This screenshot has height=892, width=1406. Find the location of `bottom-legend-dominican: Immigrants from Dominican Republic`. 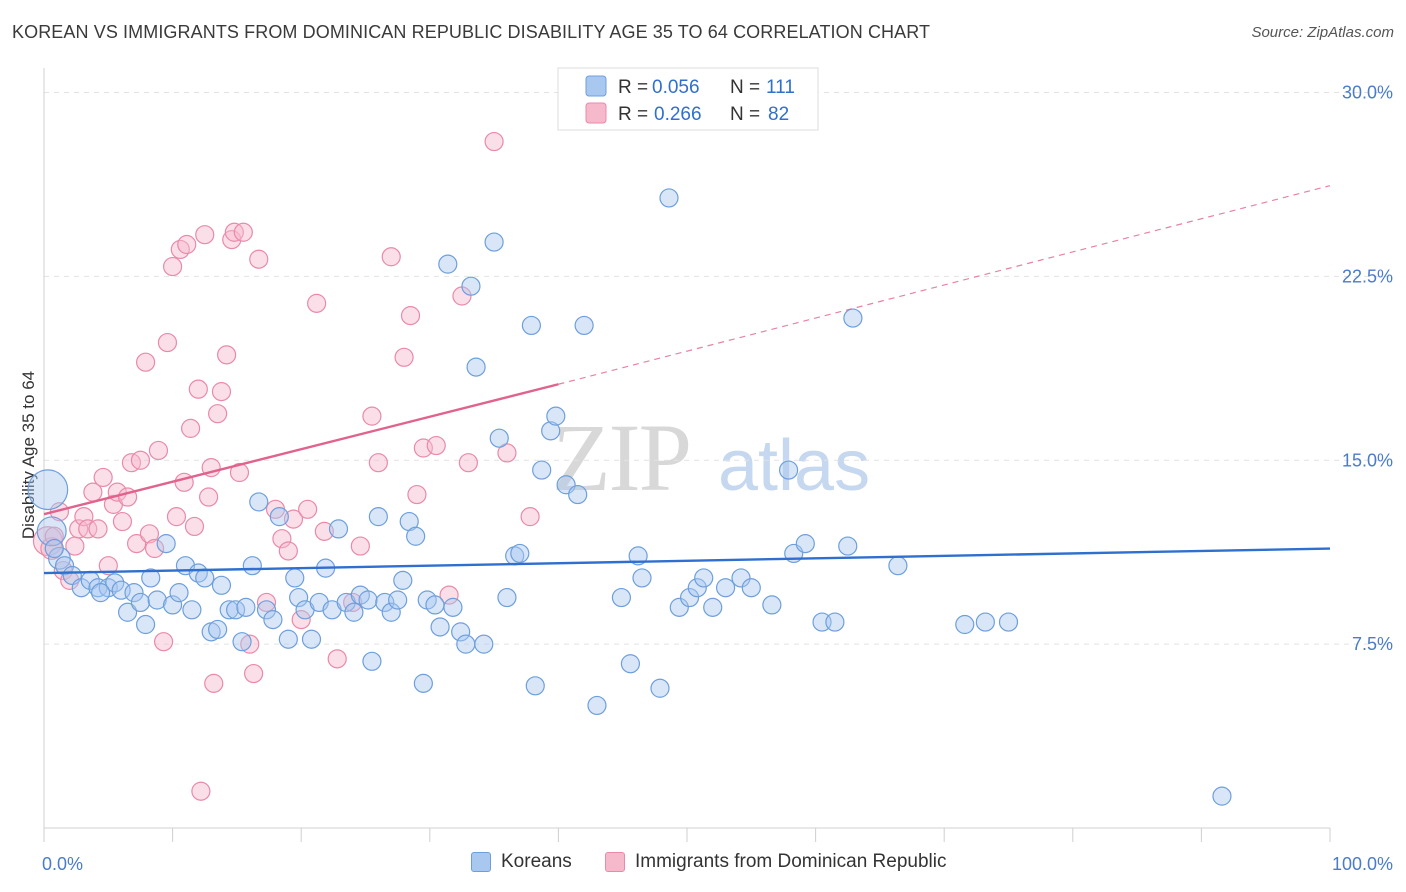

bottom-legend-dominican: Immigrants from Dominican Republic is located at coordinates (776, 862).